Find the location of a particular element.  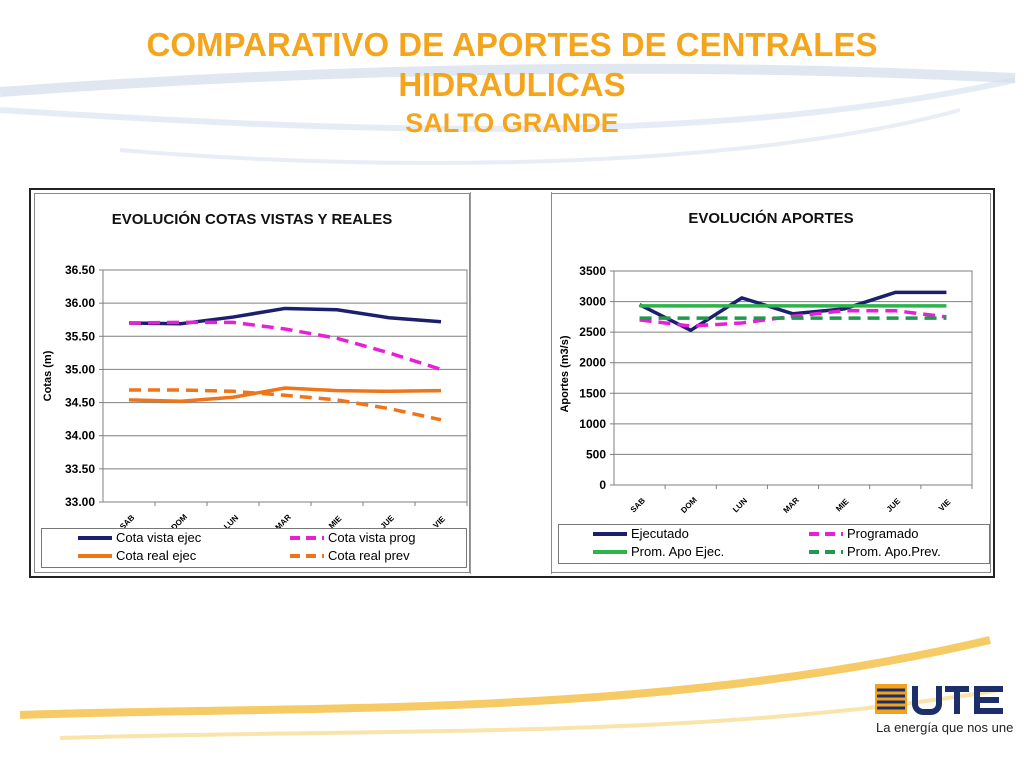

y-tick-label: 33.50 is located at coordinates (80, 469).